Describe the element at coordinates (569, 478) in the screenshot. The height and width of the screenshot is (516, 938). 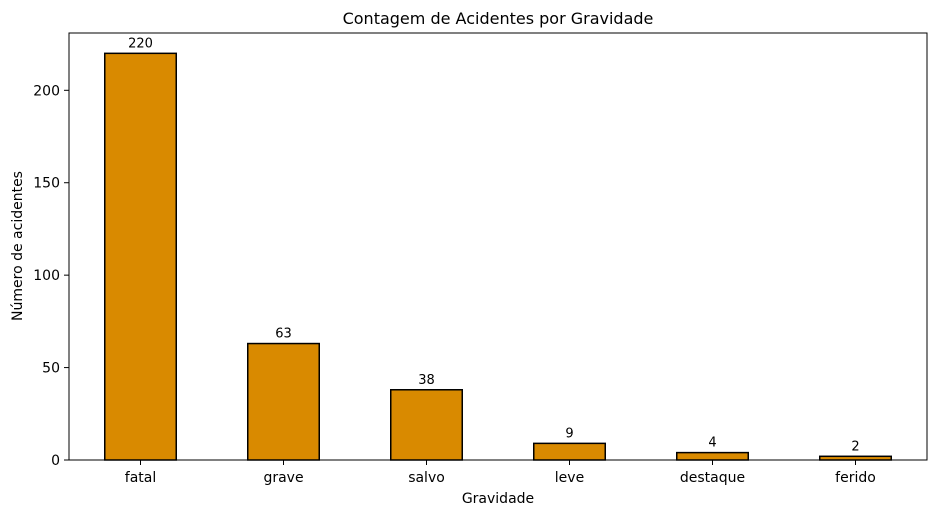
I see `x-tick-label-leve: leve` at that location.